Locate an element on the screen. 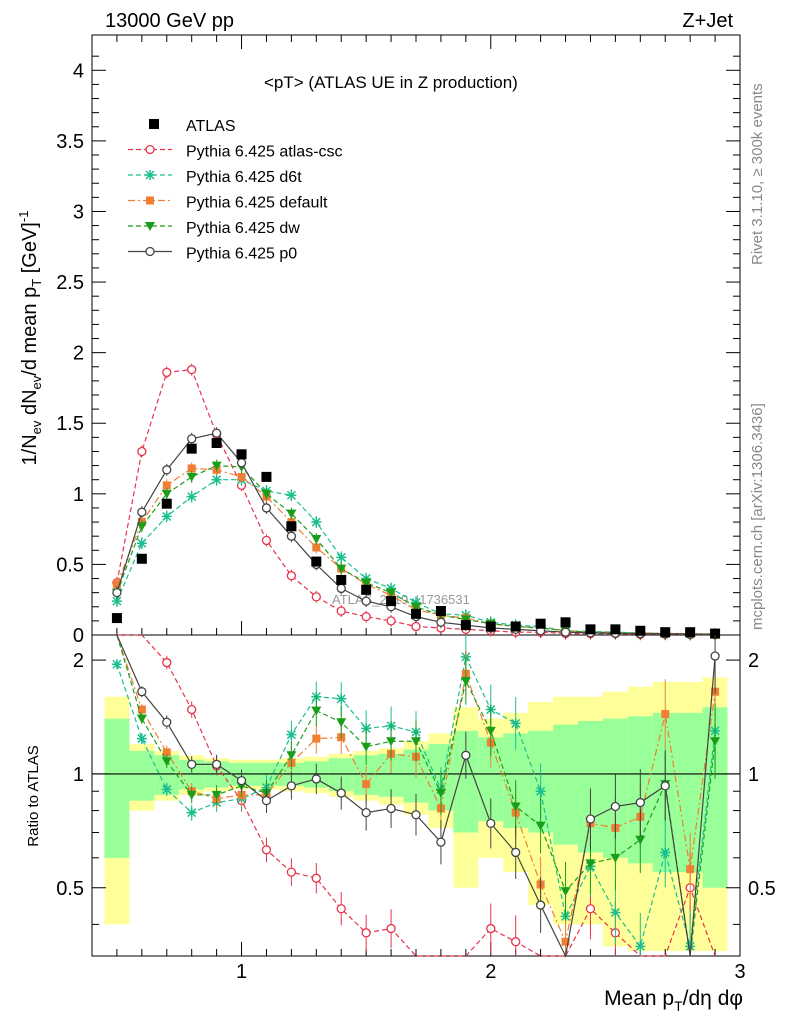 This screenshot has width=786, height=1024. legend-label: Pythia 6.425 dw is located at coordinates (243, 228).